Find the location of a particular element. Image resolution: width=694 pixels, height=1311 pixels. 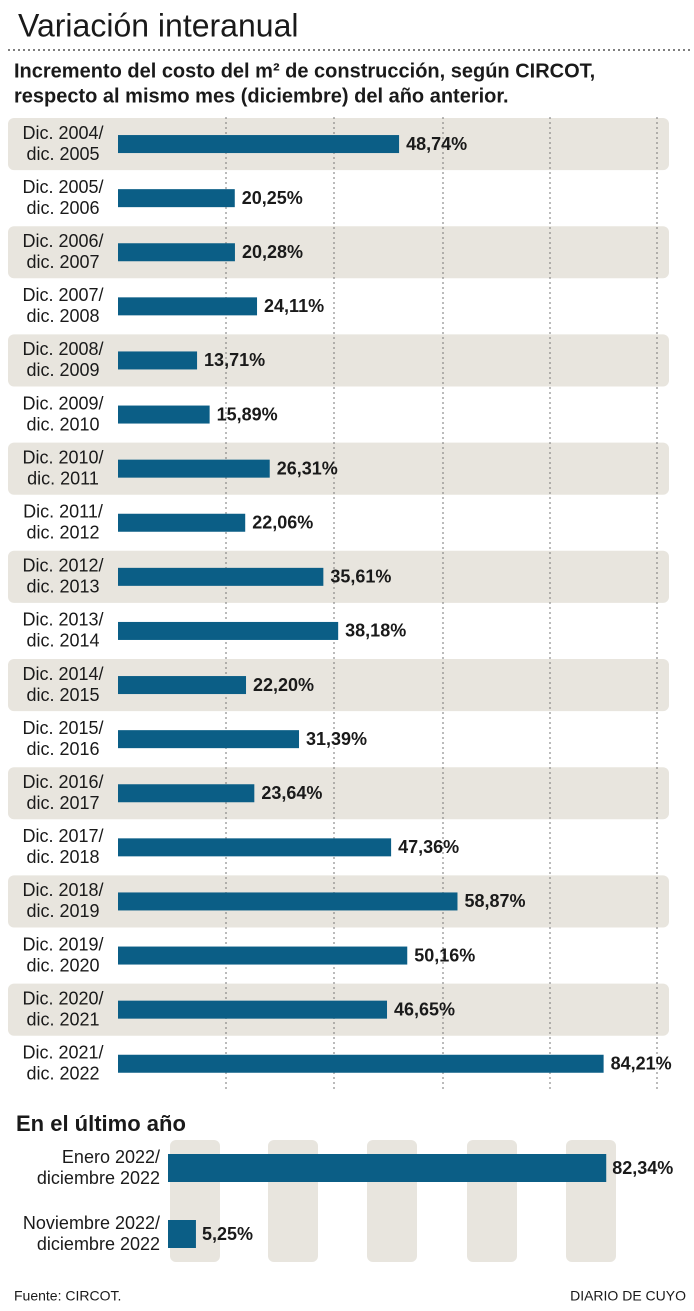

value-label: 23,64% is located at coordinates (291, 793).